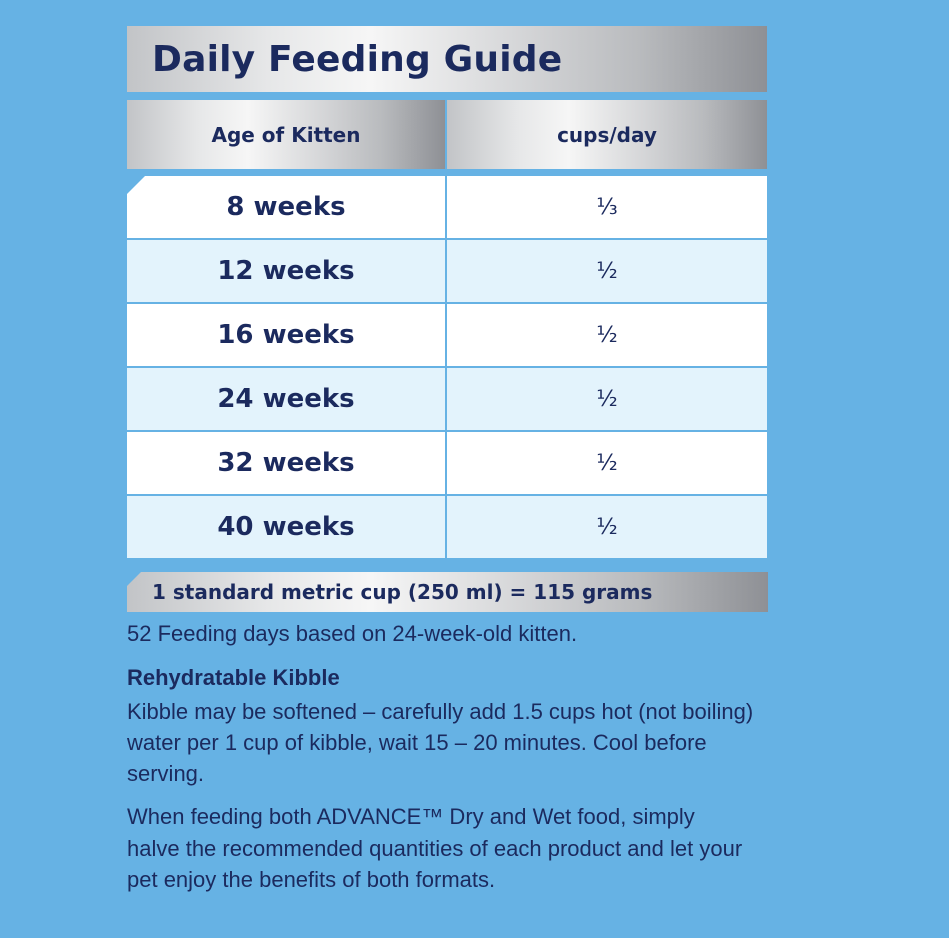  I want to click on age-cell: 32 weeks, so click(286, 463).